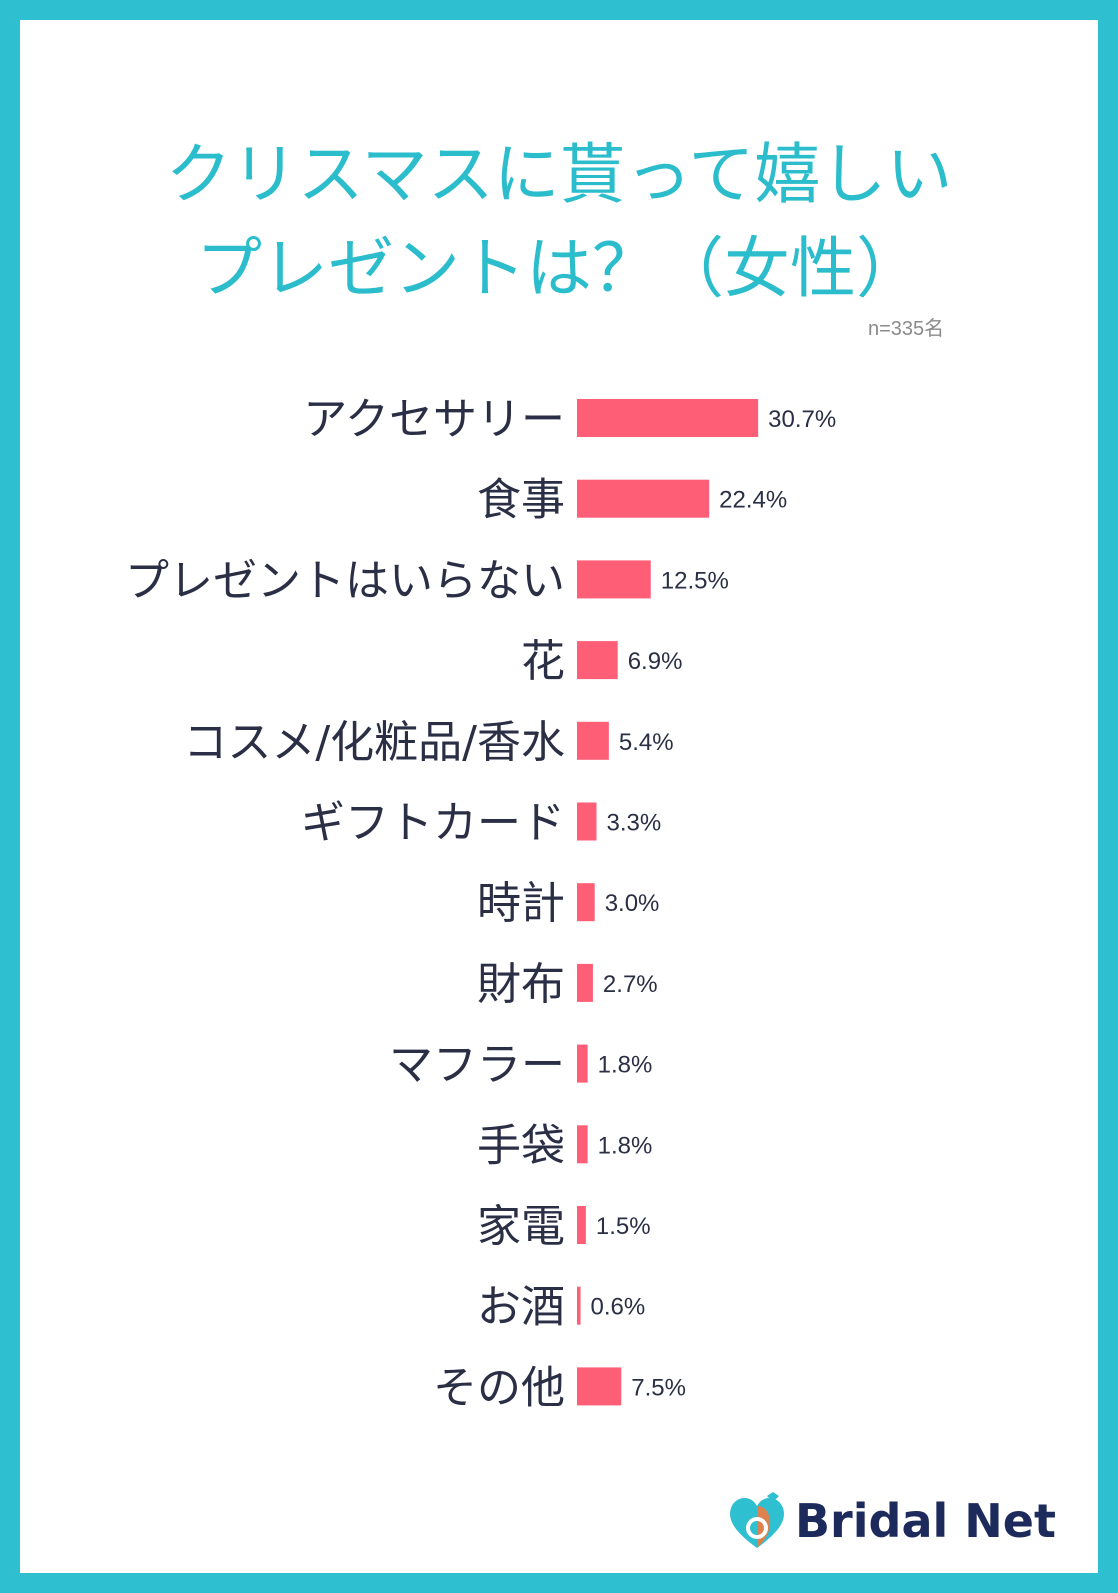 Image resolution: width=1118 pixels, height=1593 pixels. Describe the element at coordinates (559, 222) in the screenshot. I see `chart-title: クリスマスに貰って嬉しい プレゼントは？（女性）` at that location.